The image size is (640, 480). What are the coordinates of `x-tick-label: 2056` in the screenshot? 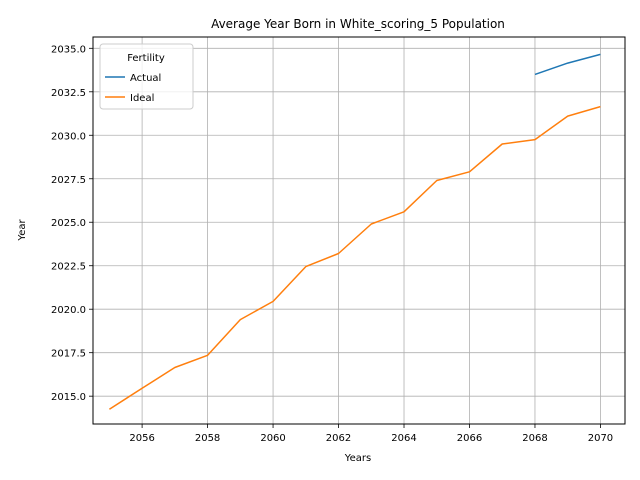 It's located at (141, 438).